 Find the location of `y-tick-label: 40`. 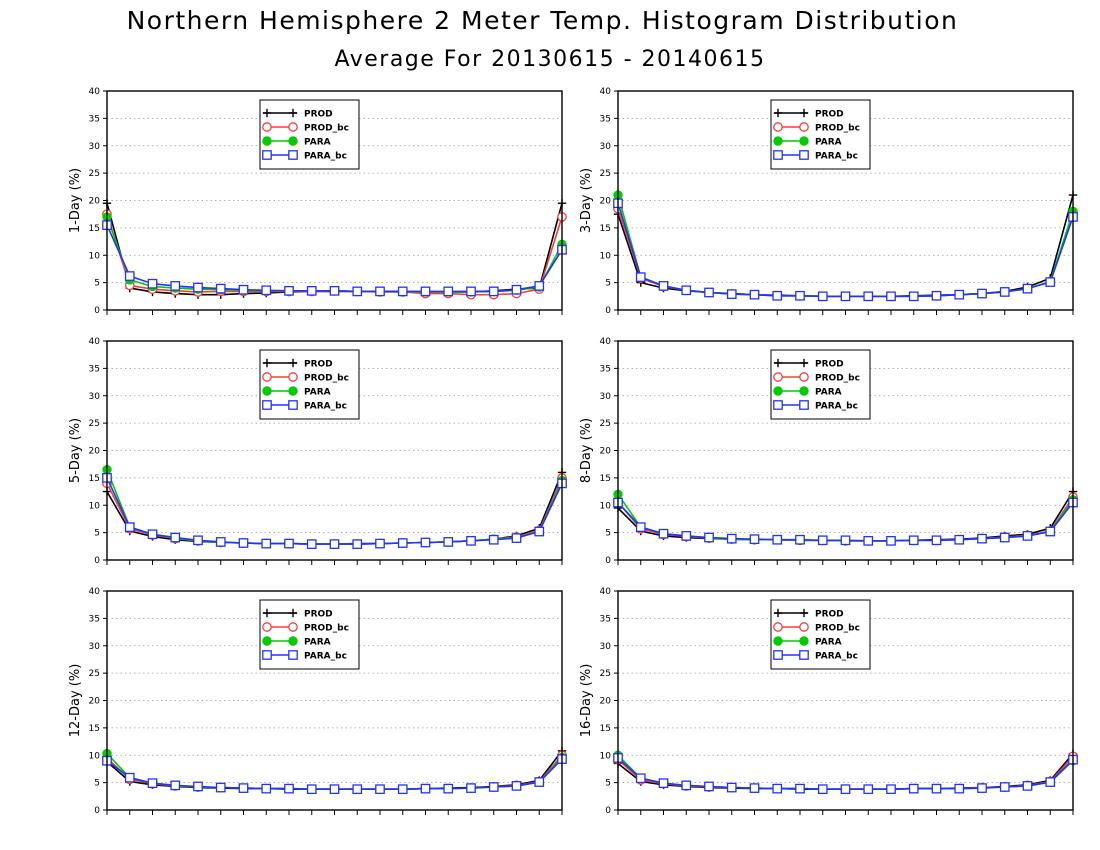

y-tick-label: 40 is located at coordinates (606, 92).